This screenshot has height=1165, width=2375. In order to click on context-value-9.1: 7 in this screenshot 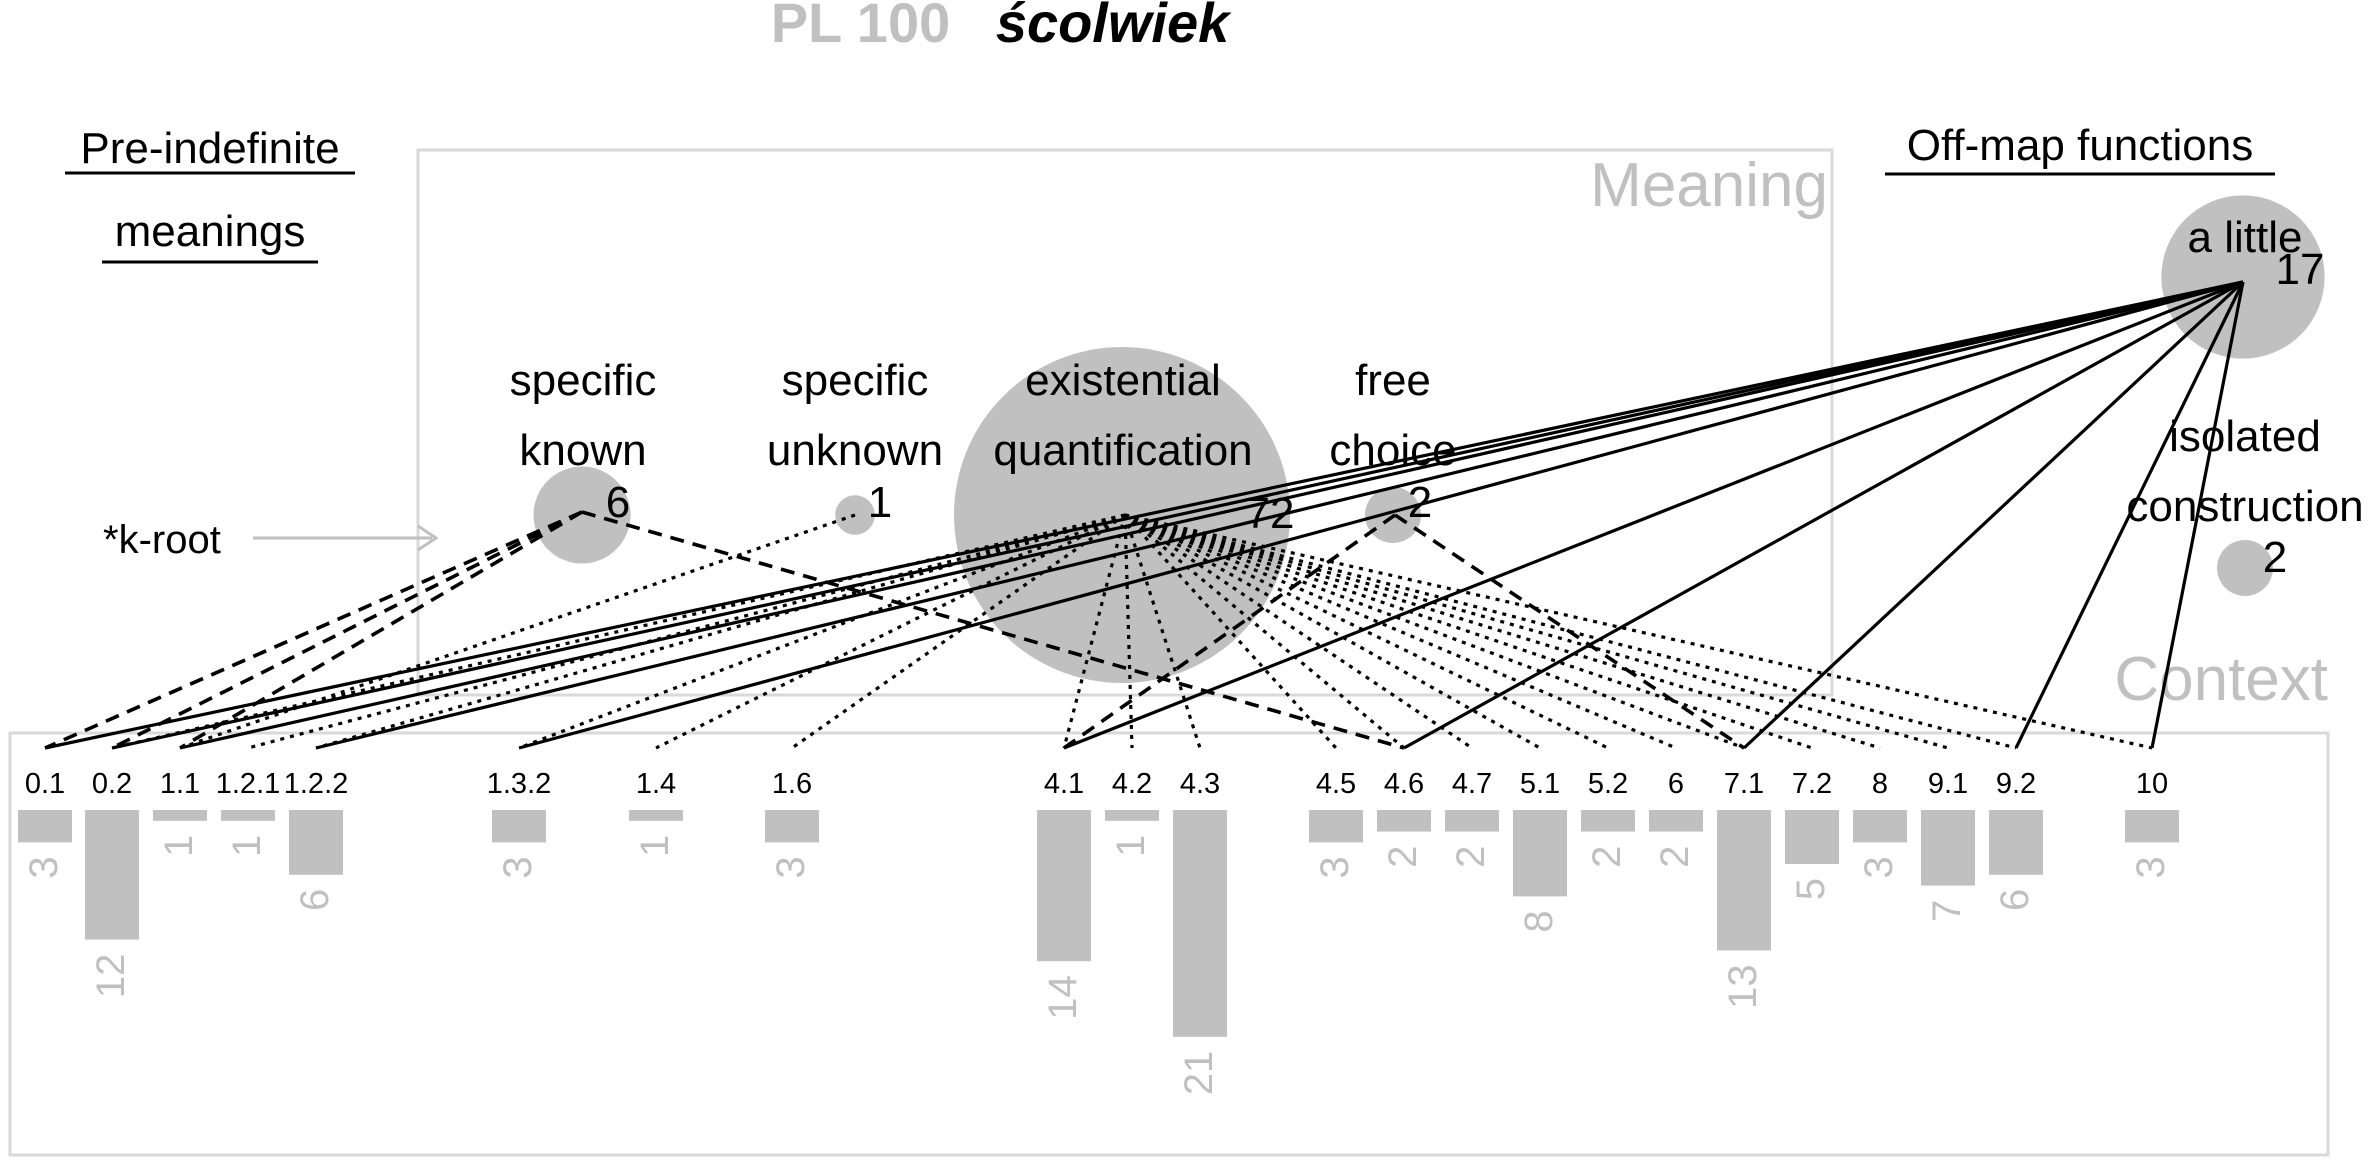, I will do `click(1947, 911)`.